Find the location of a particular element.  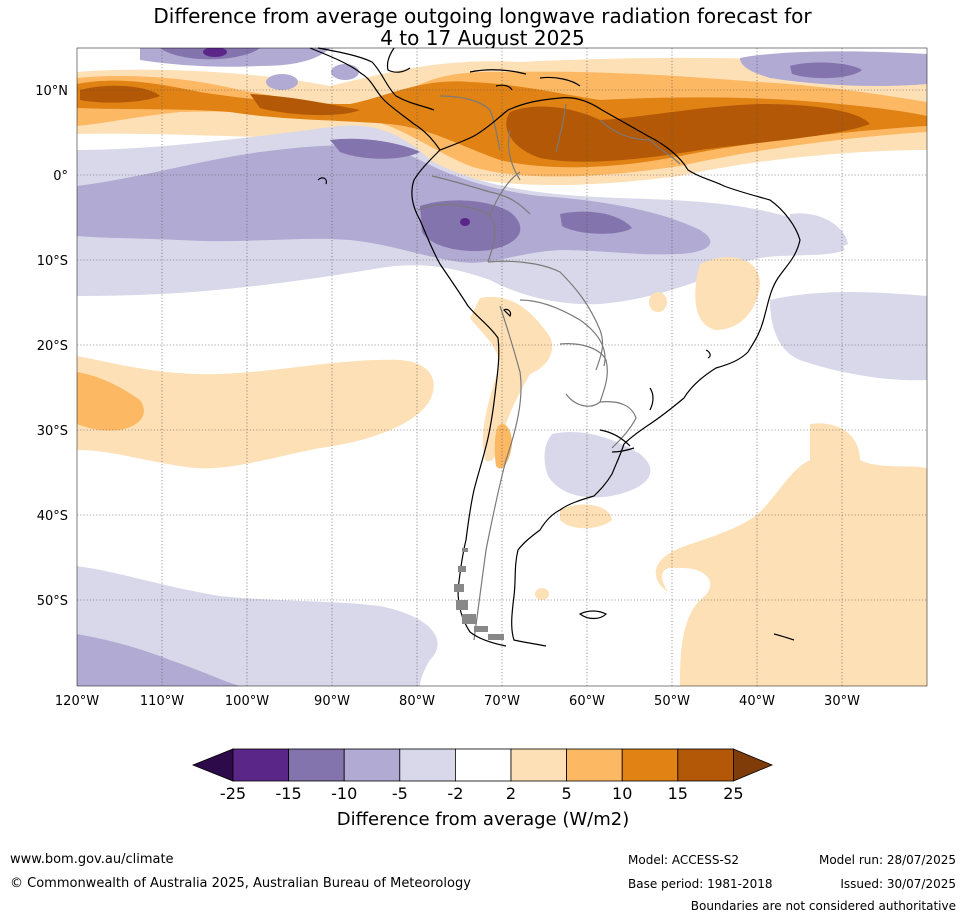

colorbar is located at coordinates (482, 765).